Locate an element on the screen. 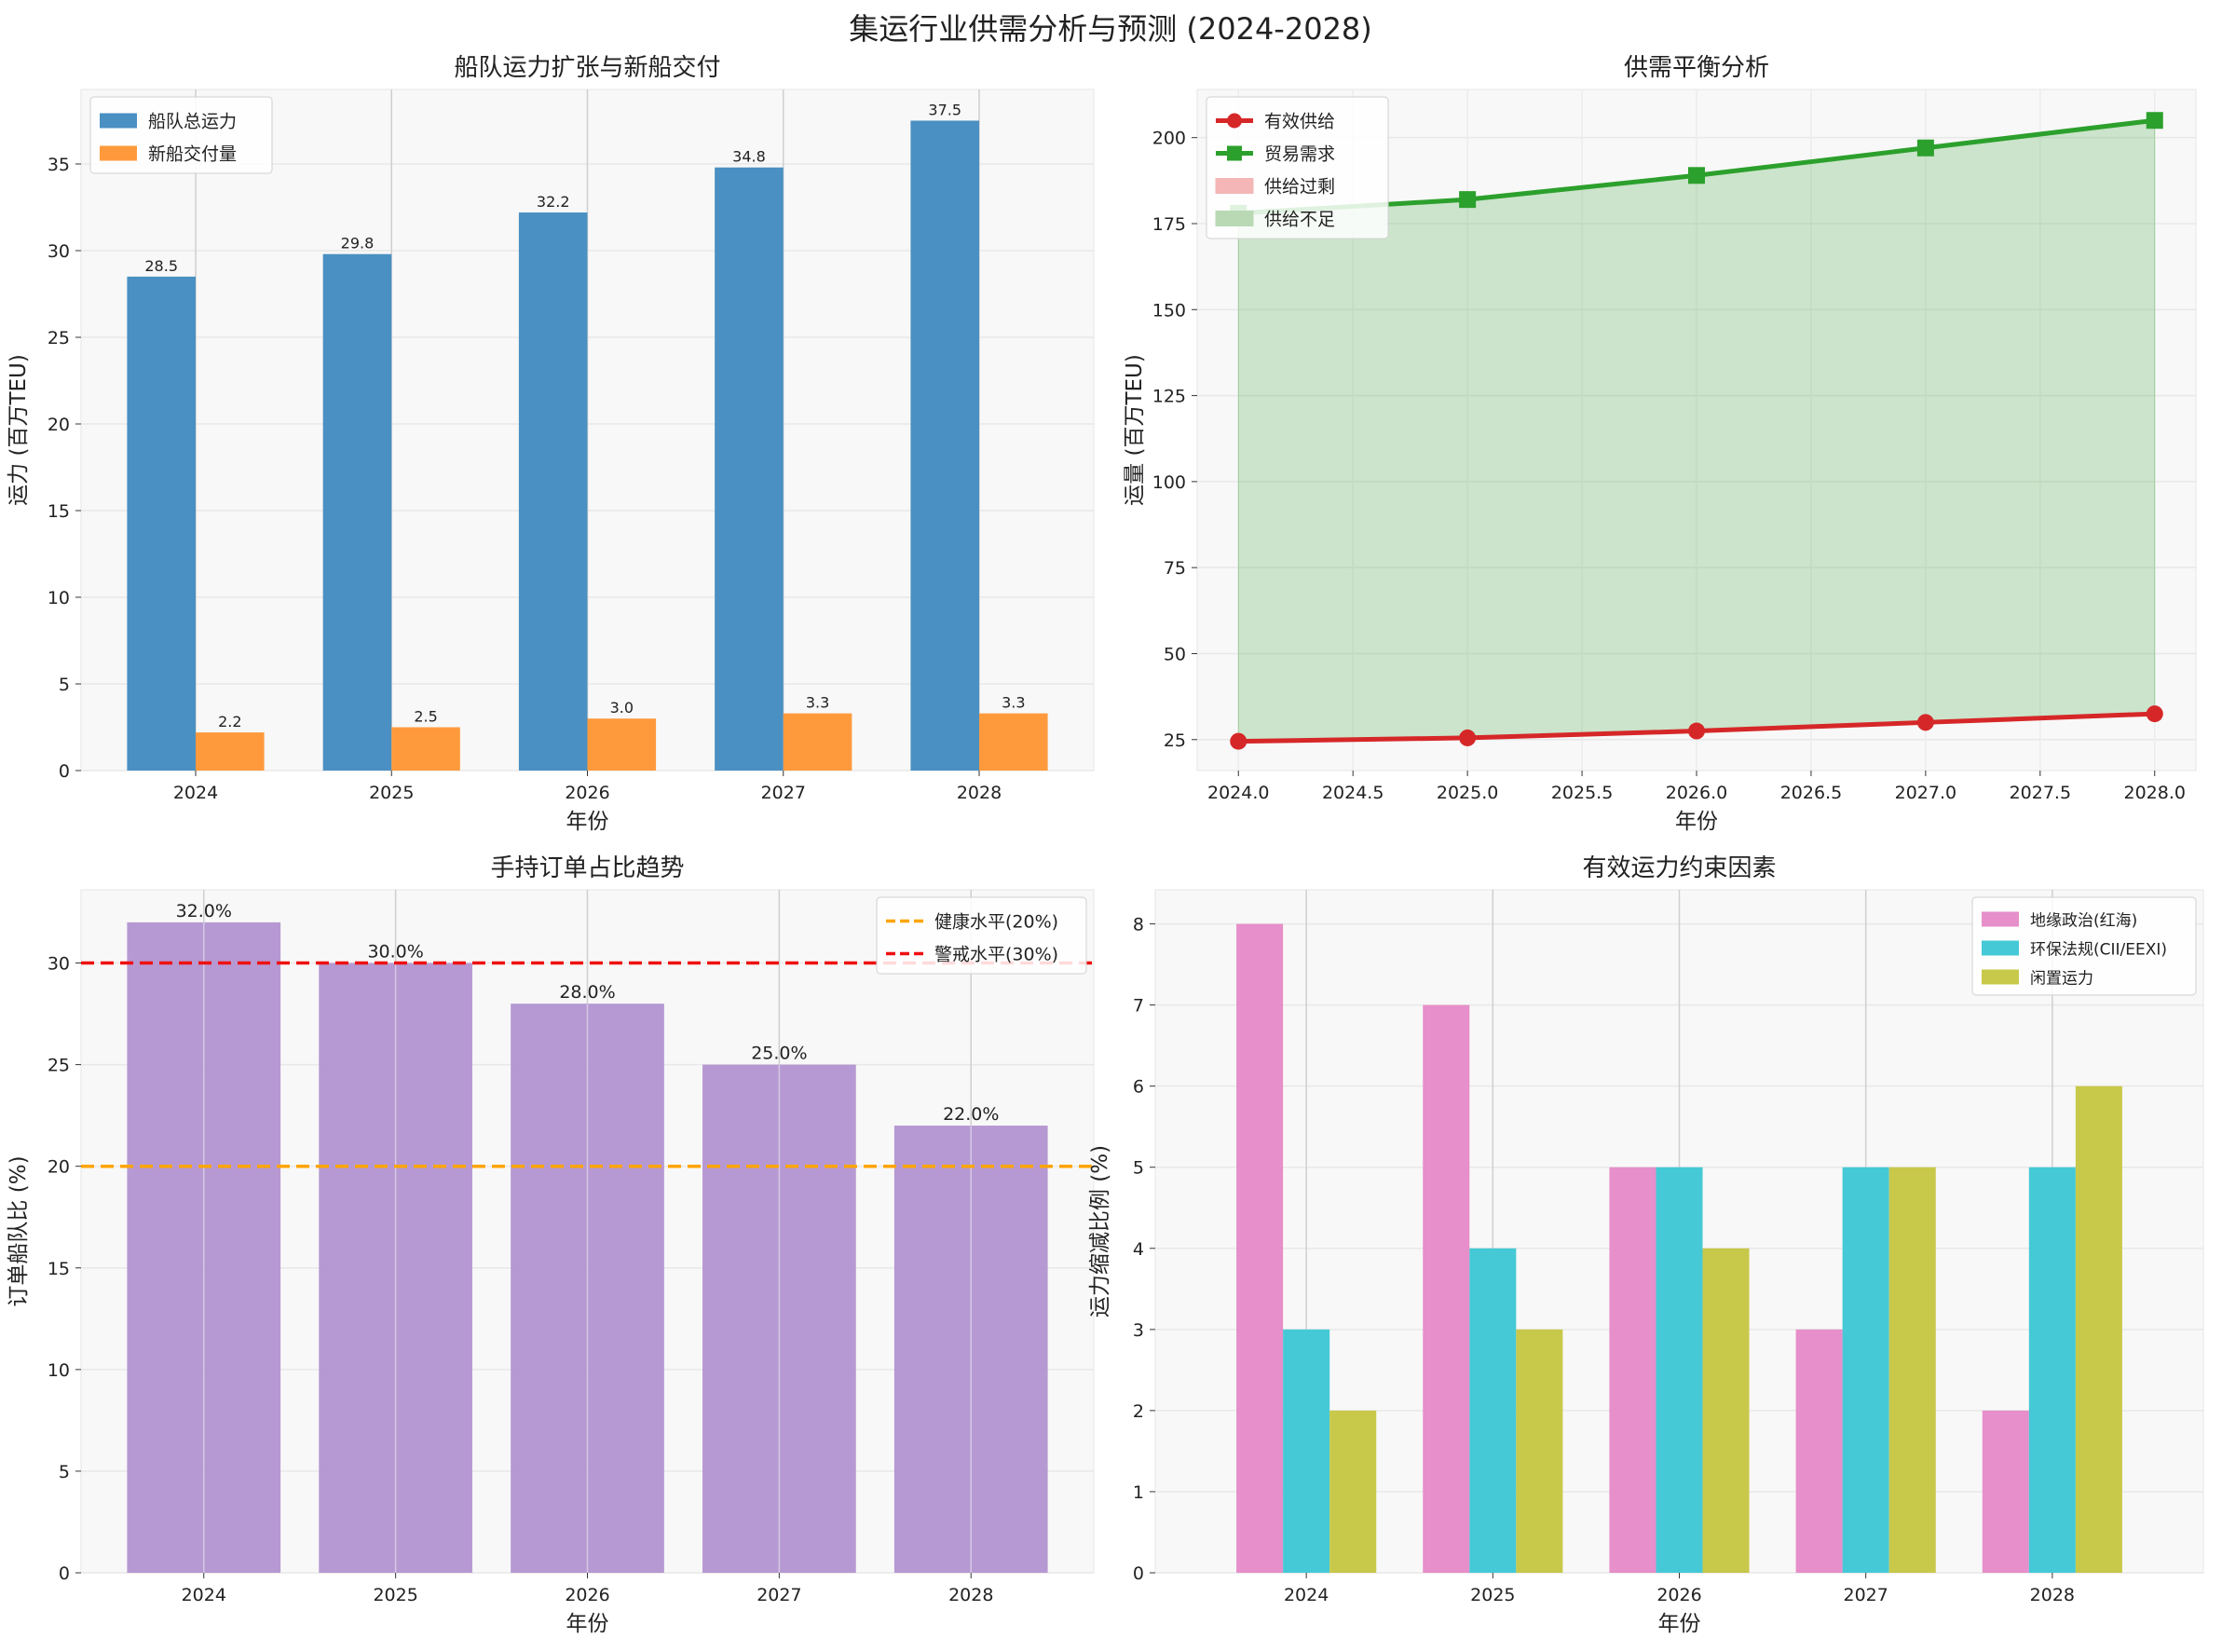  legend: 地缘政治(红海) 环保法规(CII/EEXI) 闲置运力 is located at coordinates (2084, 946).